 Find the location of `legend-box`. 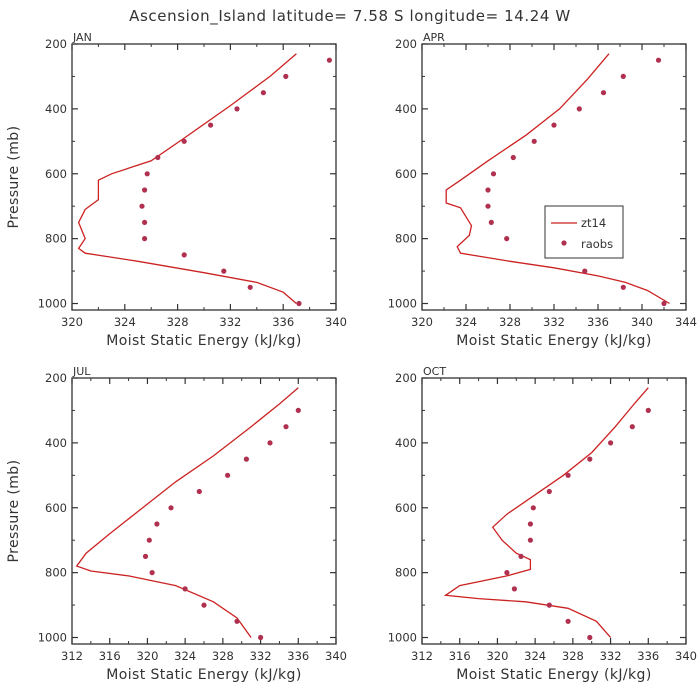

legend-box is located at coordinates (584, 232).